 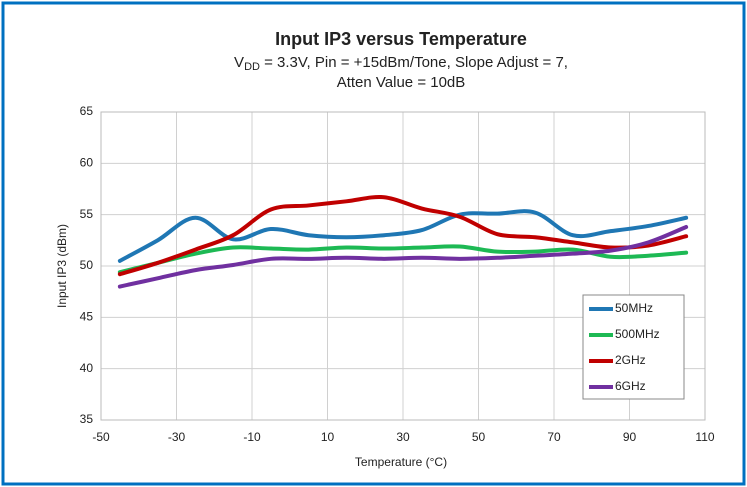 What do you see at coordinates (630, 360) in the screenshot?
I see `legend-label: 2GHz` at bounding box center [630, 360].